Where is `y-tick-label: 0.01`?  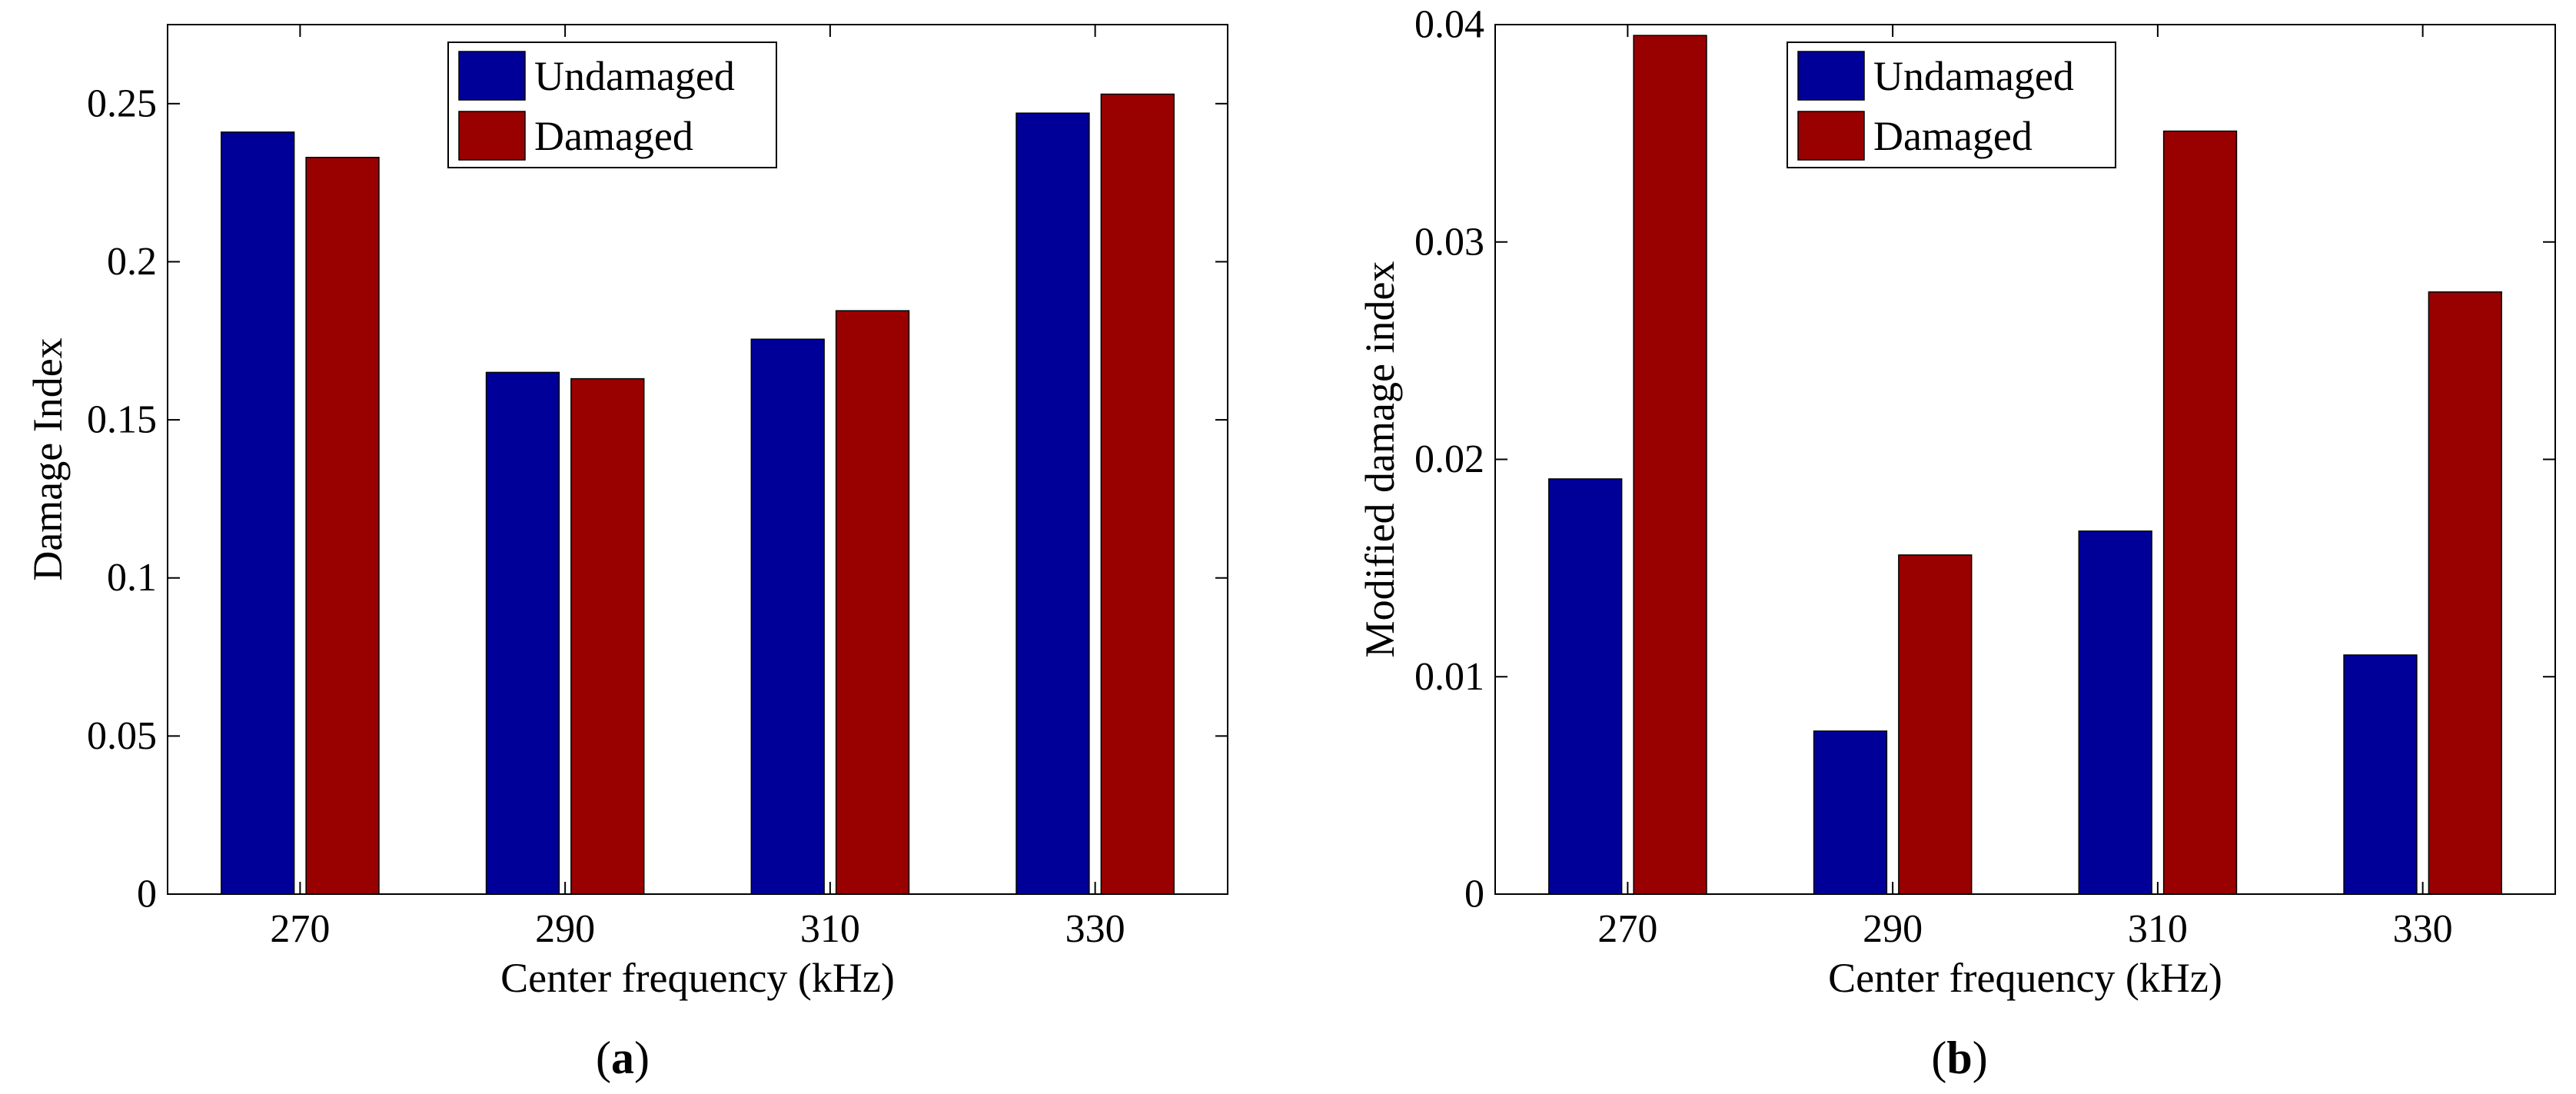 y-tick-label: 0.01 is located at coordinates (1449, 677).